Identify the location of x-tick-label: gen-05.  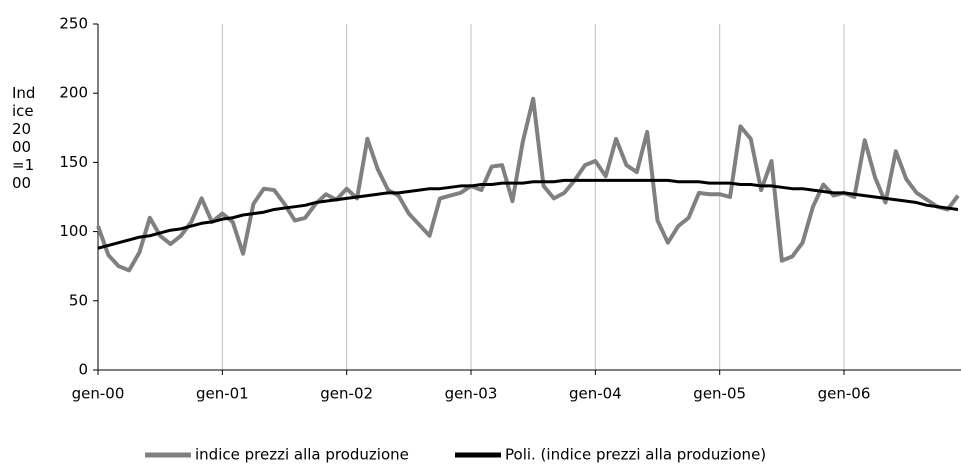
(719, 394).